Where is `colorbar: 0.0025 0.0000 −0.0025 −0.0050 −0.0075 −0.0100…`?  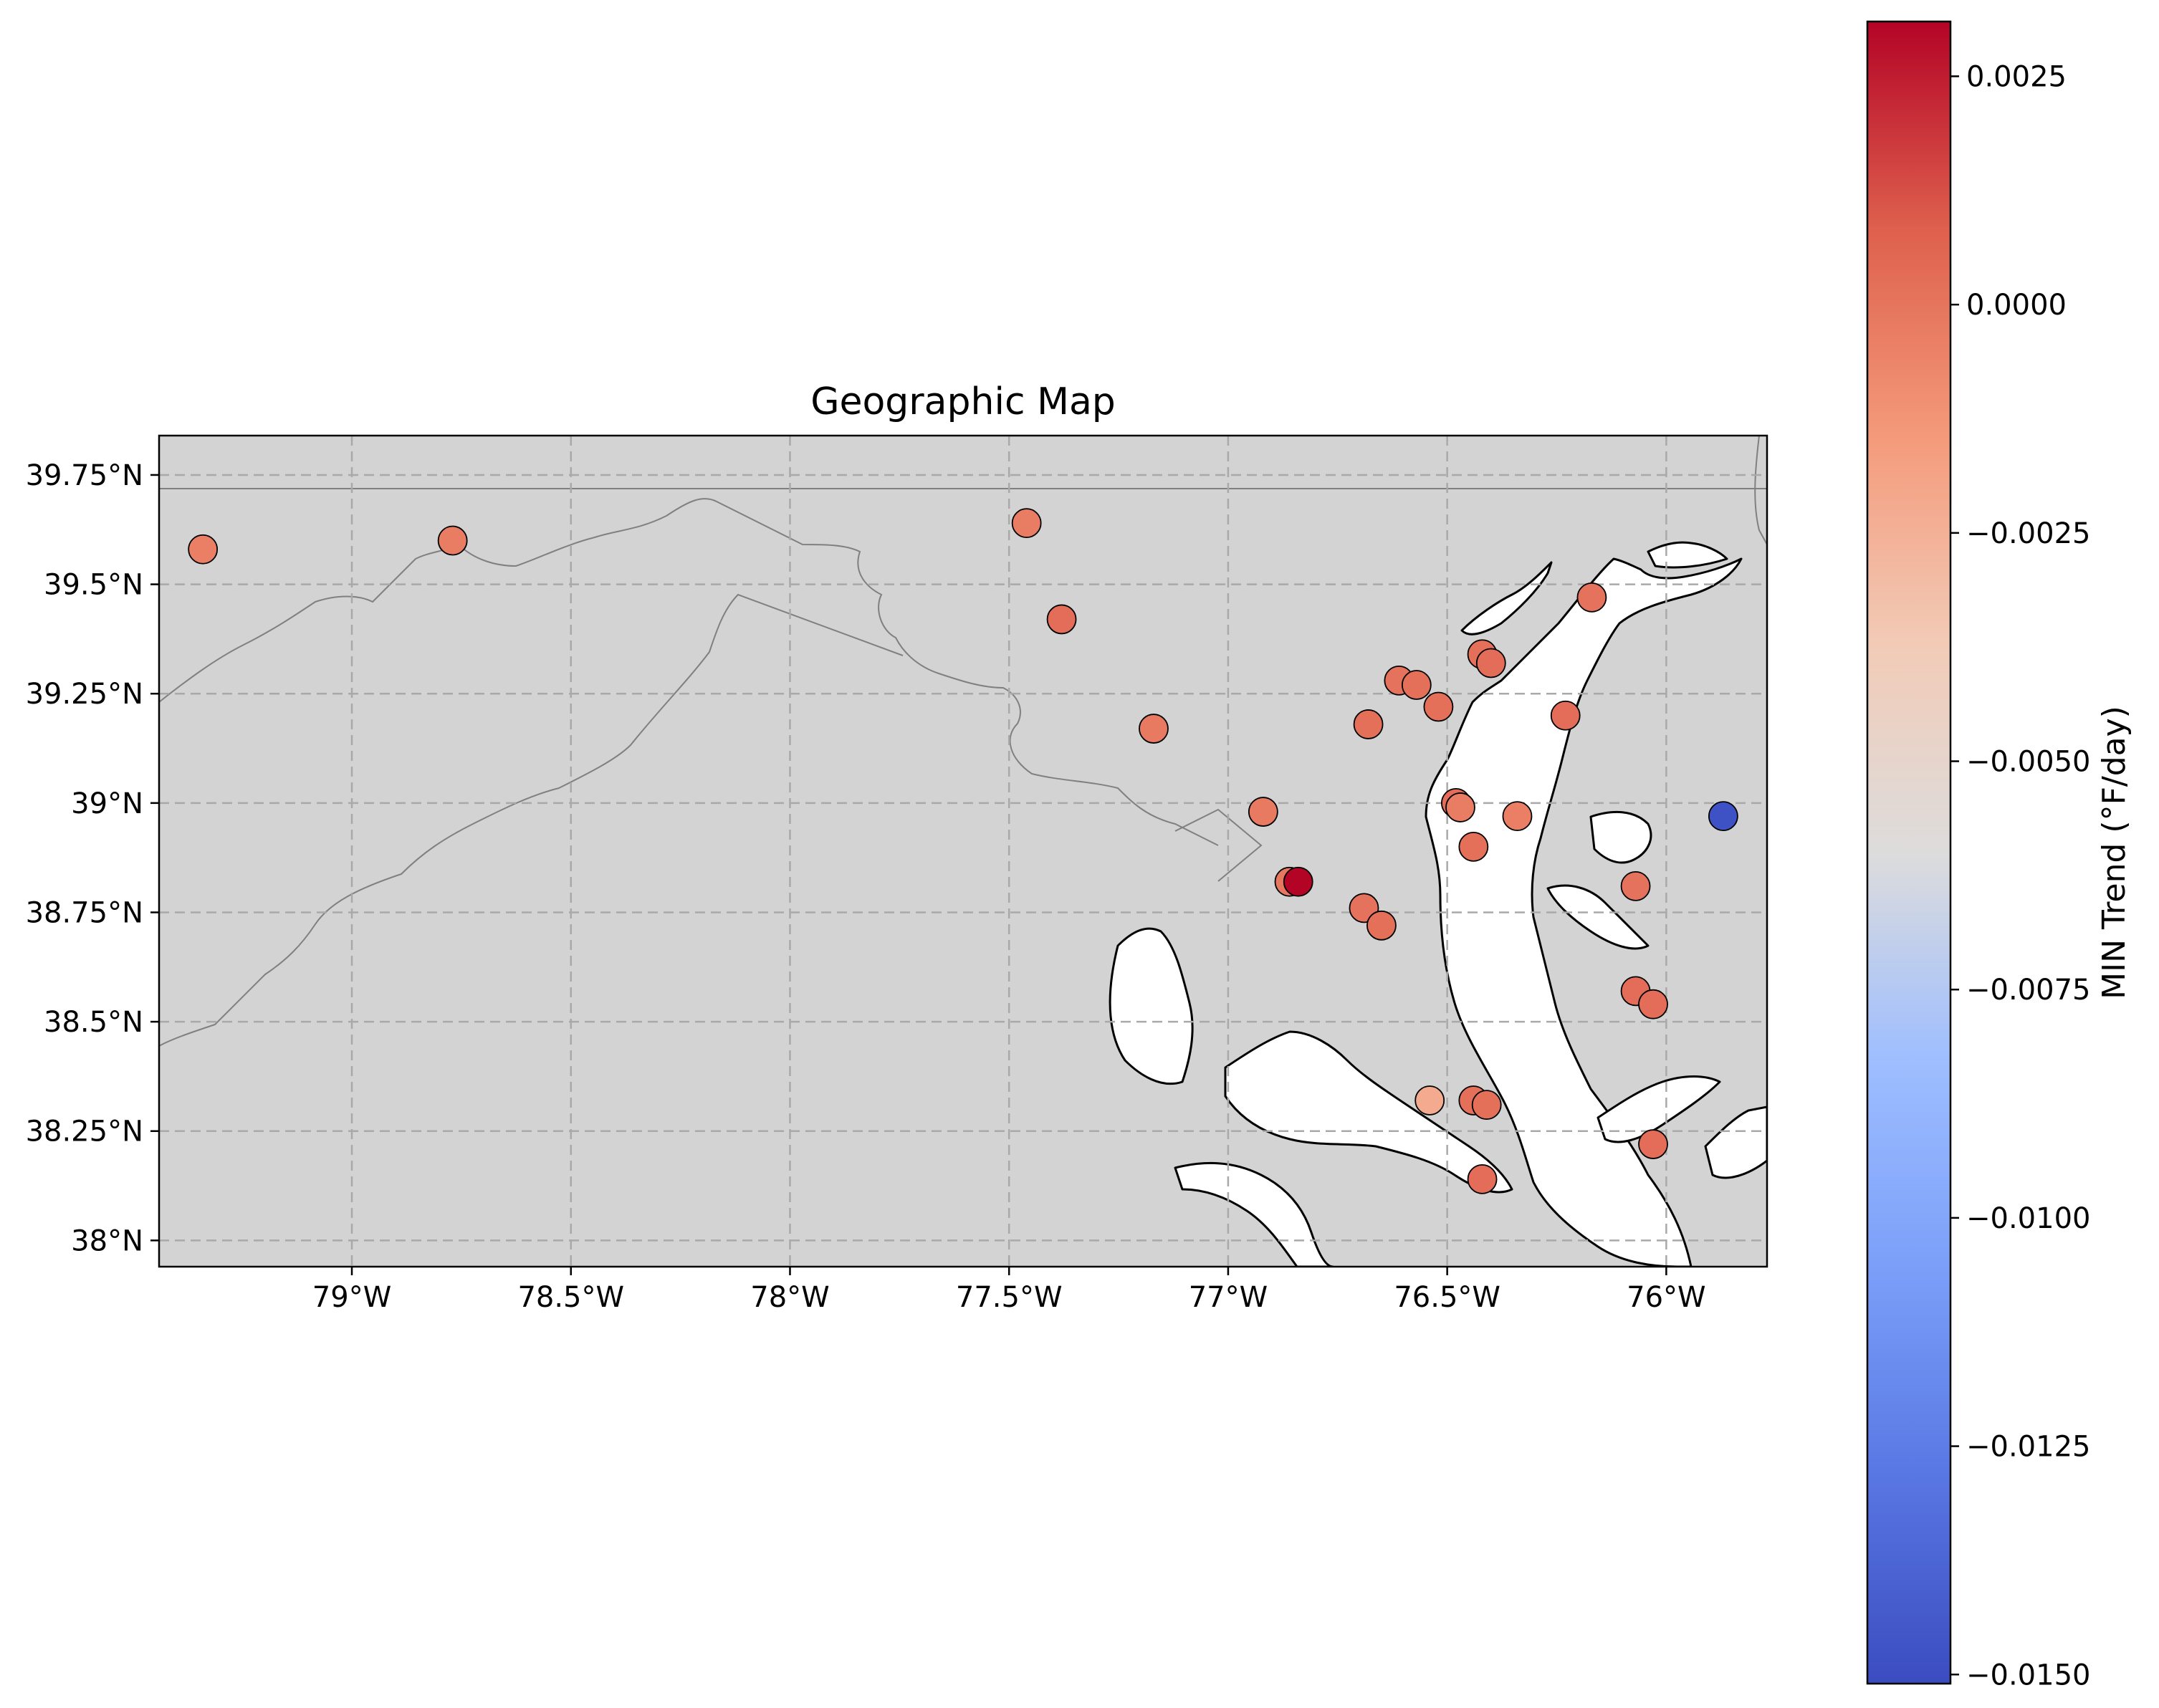 colorbar: 0.0025 0.0000 −0.0025 −0.0050 −0.0075 −0.0100… is located at coordinates (1999, 856).